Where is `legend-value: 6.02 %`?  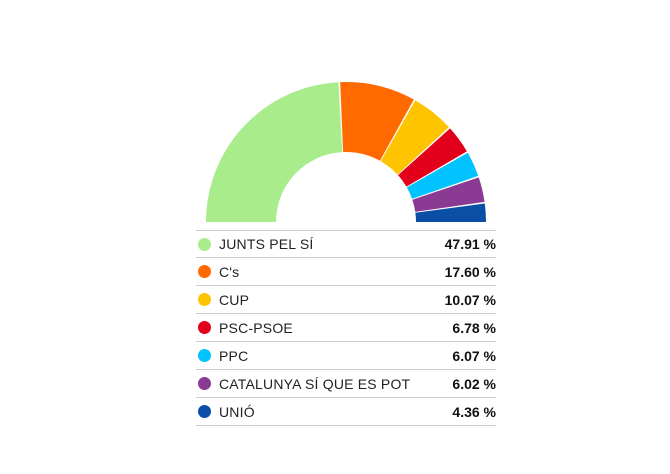 legend-value: 6.02 % is located at coordinates (474, 383).